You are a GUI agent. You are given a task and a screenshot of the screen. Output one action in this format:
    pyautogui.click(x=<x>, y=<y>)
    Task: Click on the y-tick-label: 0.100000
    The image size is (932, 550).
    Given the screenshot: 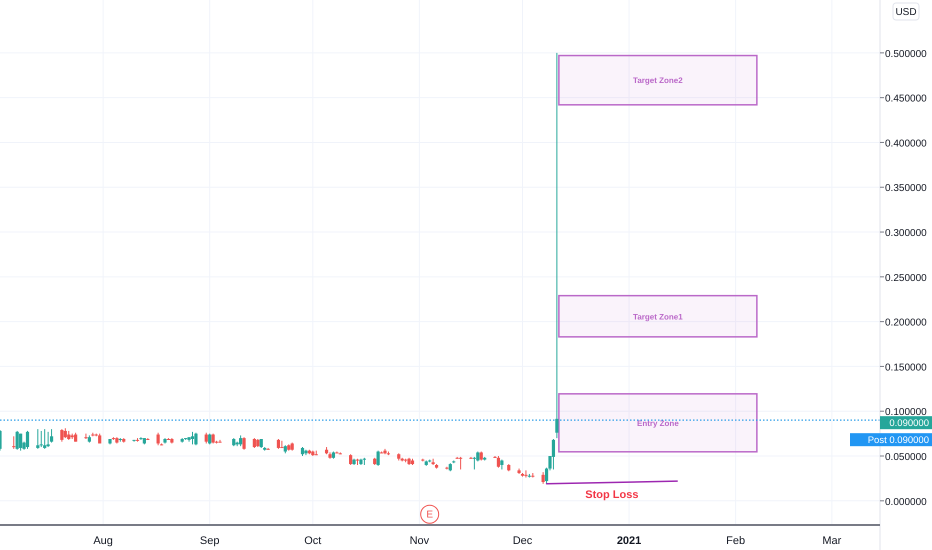 What is the action you would take?
    pyautogui.click(x=906, y=412)
    